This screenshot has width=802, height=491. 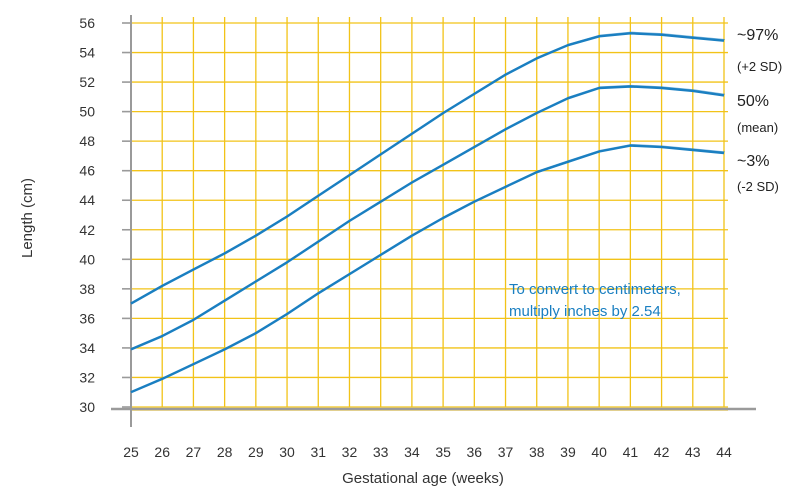 I want to click on legend-sublabel: (mean), so click(x=757, y=127).